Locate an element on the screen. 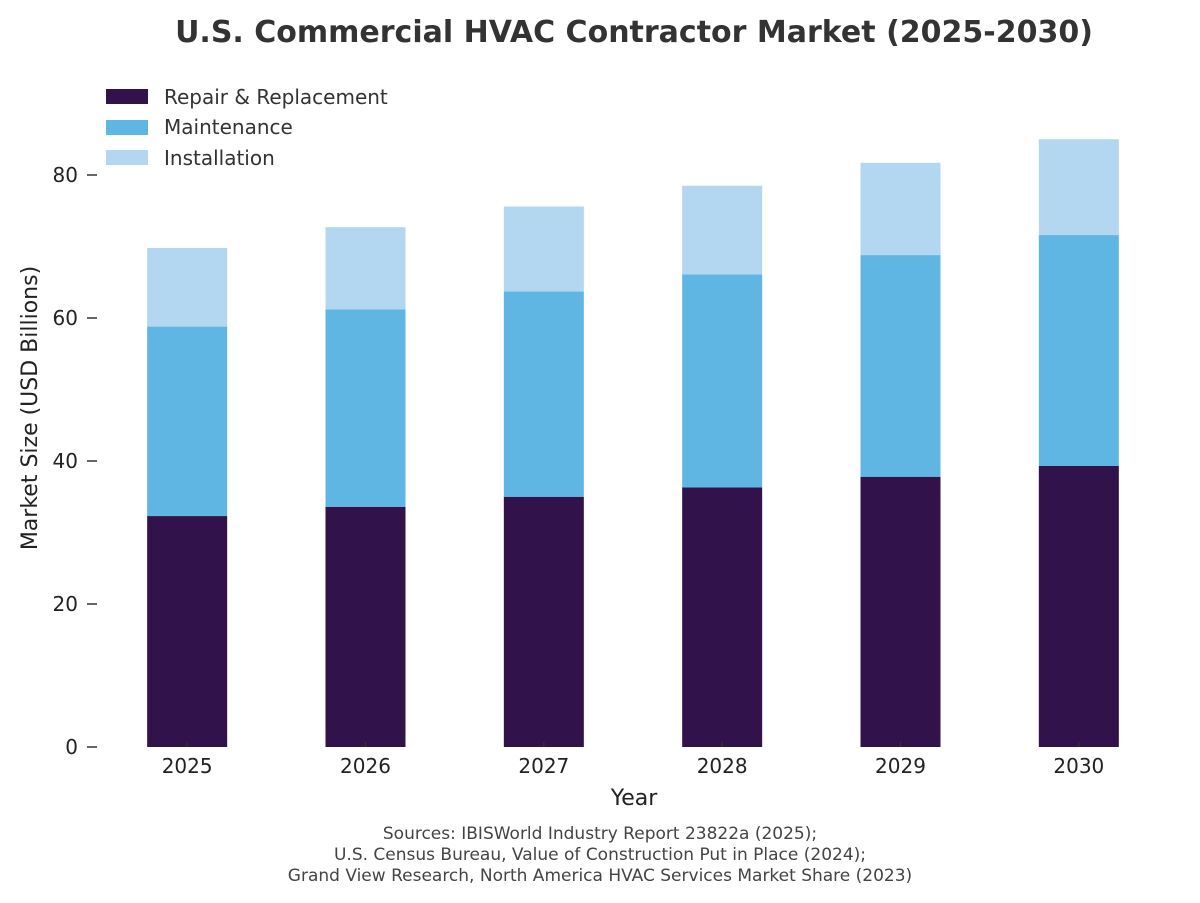  bar-maintenance-2028 is located at coordinates (722, 381).